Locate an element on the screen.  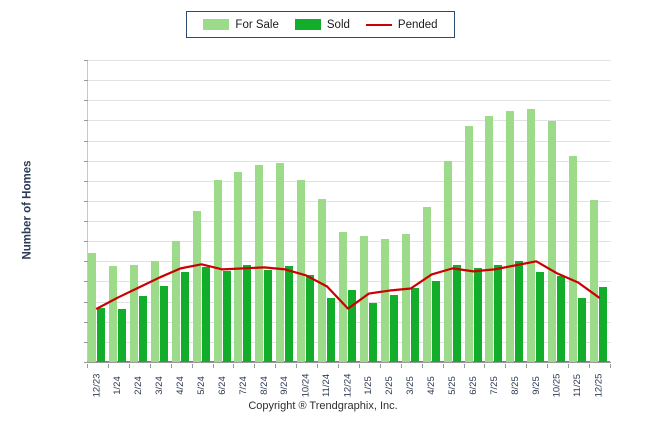
x-tick-label: 7/25 is located at coordinates (494, 380).